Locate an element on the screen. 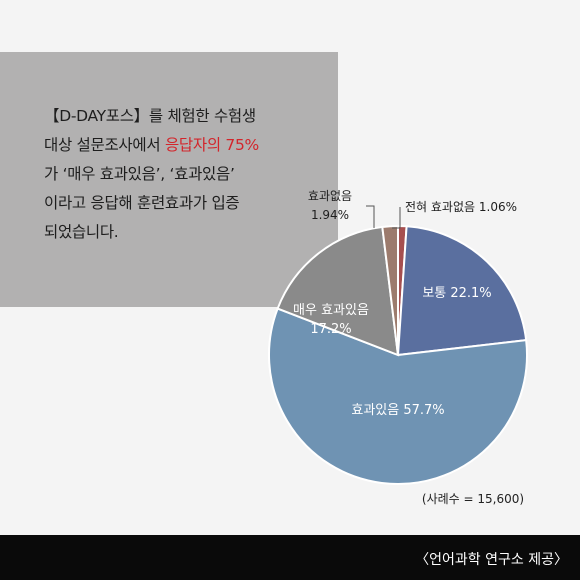 This screenshot has width=580, height=580. intro-line-3: 가 ‘매우 효과있음’, ‘효과있음’ is located at coordinates (139, 174).